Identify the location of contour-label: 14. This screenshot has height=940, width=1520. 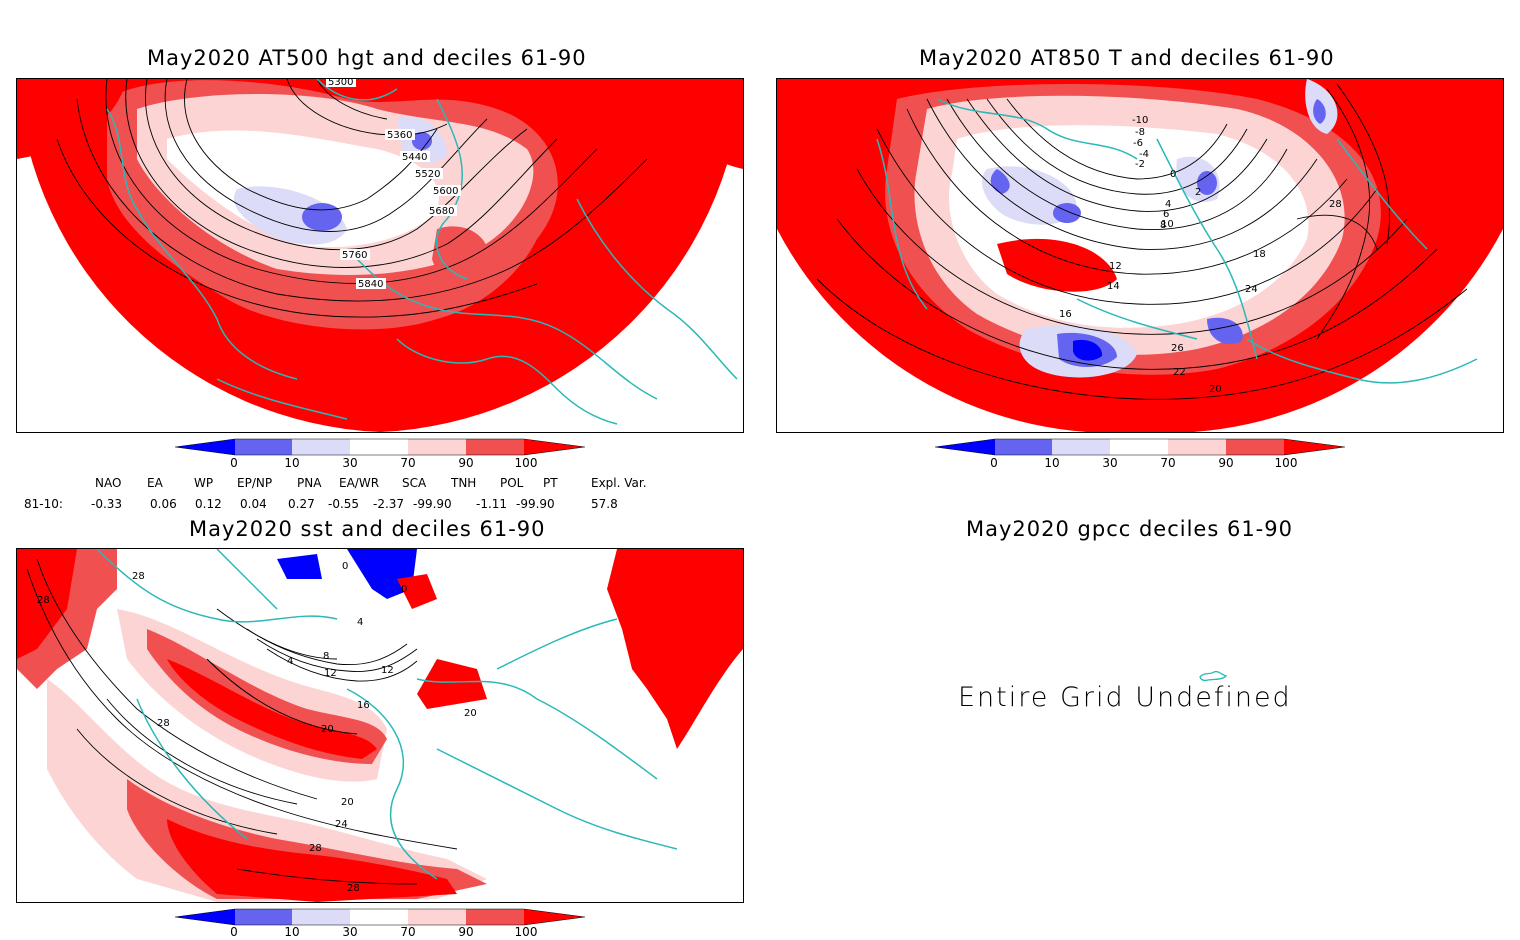
(1113, 286).